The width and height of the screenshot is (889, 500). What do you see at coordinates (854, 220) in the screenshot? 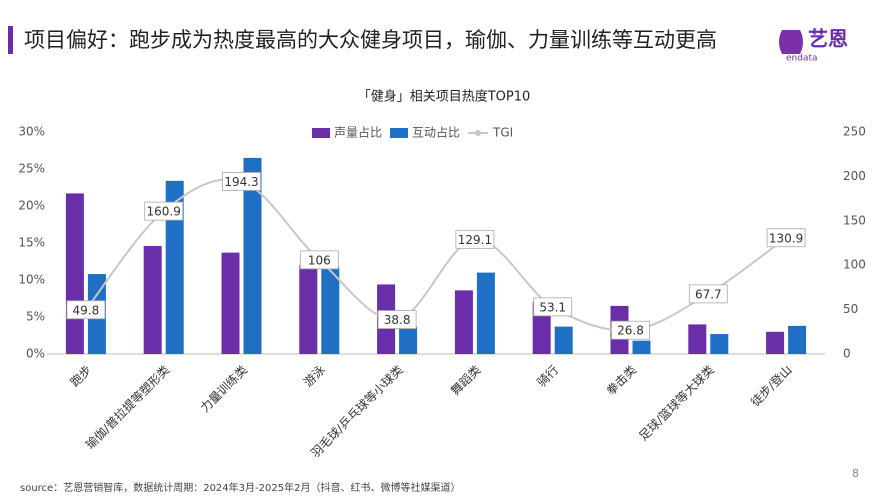
I see `y2-tick-label: 150` at bounding box center [854, 220].